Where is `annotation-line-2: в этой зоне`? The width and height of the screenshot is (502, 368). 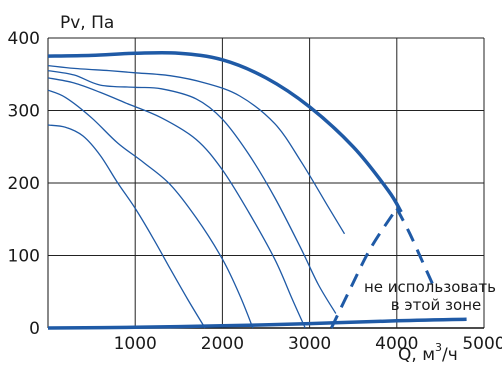
annotation-line-2: в этой зоне is located at coordinates (436, 305).